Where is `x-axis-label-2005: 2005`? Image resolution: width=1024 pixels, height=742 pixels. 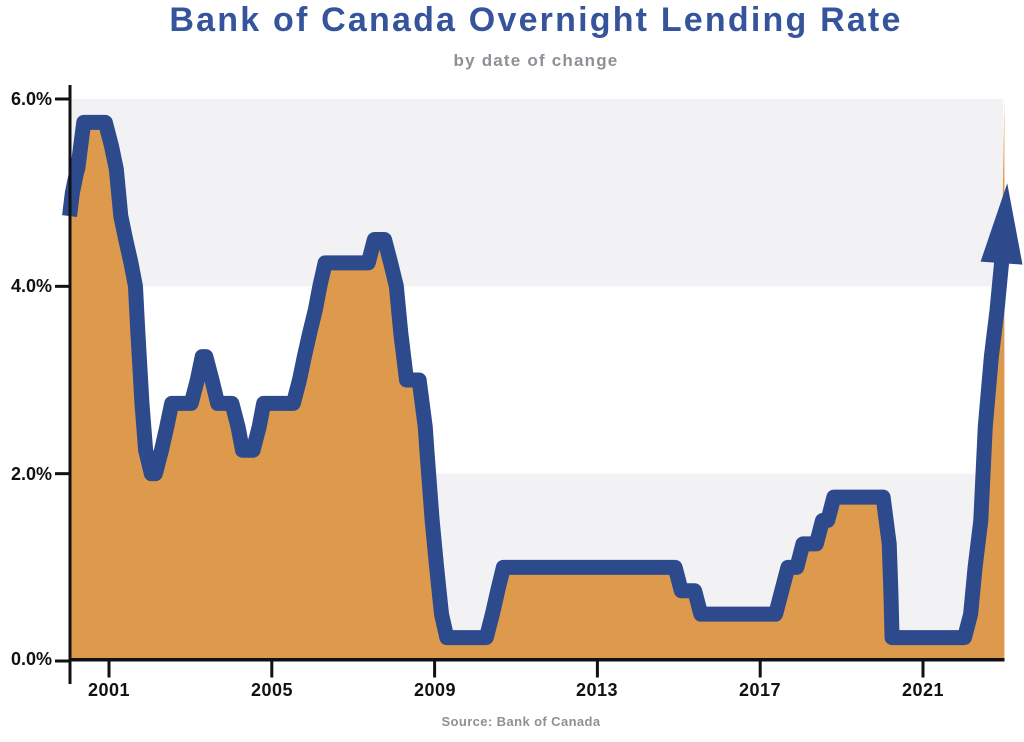
x-axis-label-2005: 2005 is located at coordinates (272, 690).